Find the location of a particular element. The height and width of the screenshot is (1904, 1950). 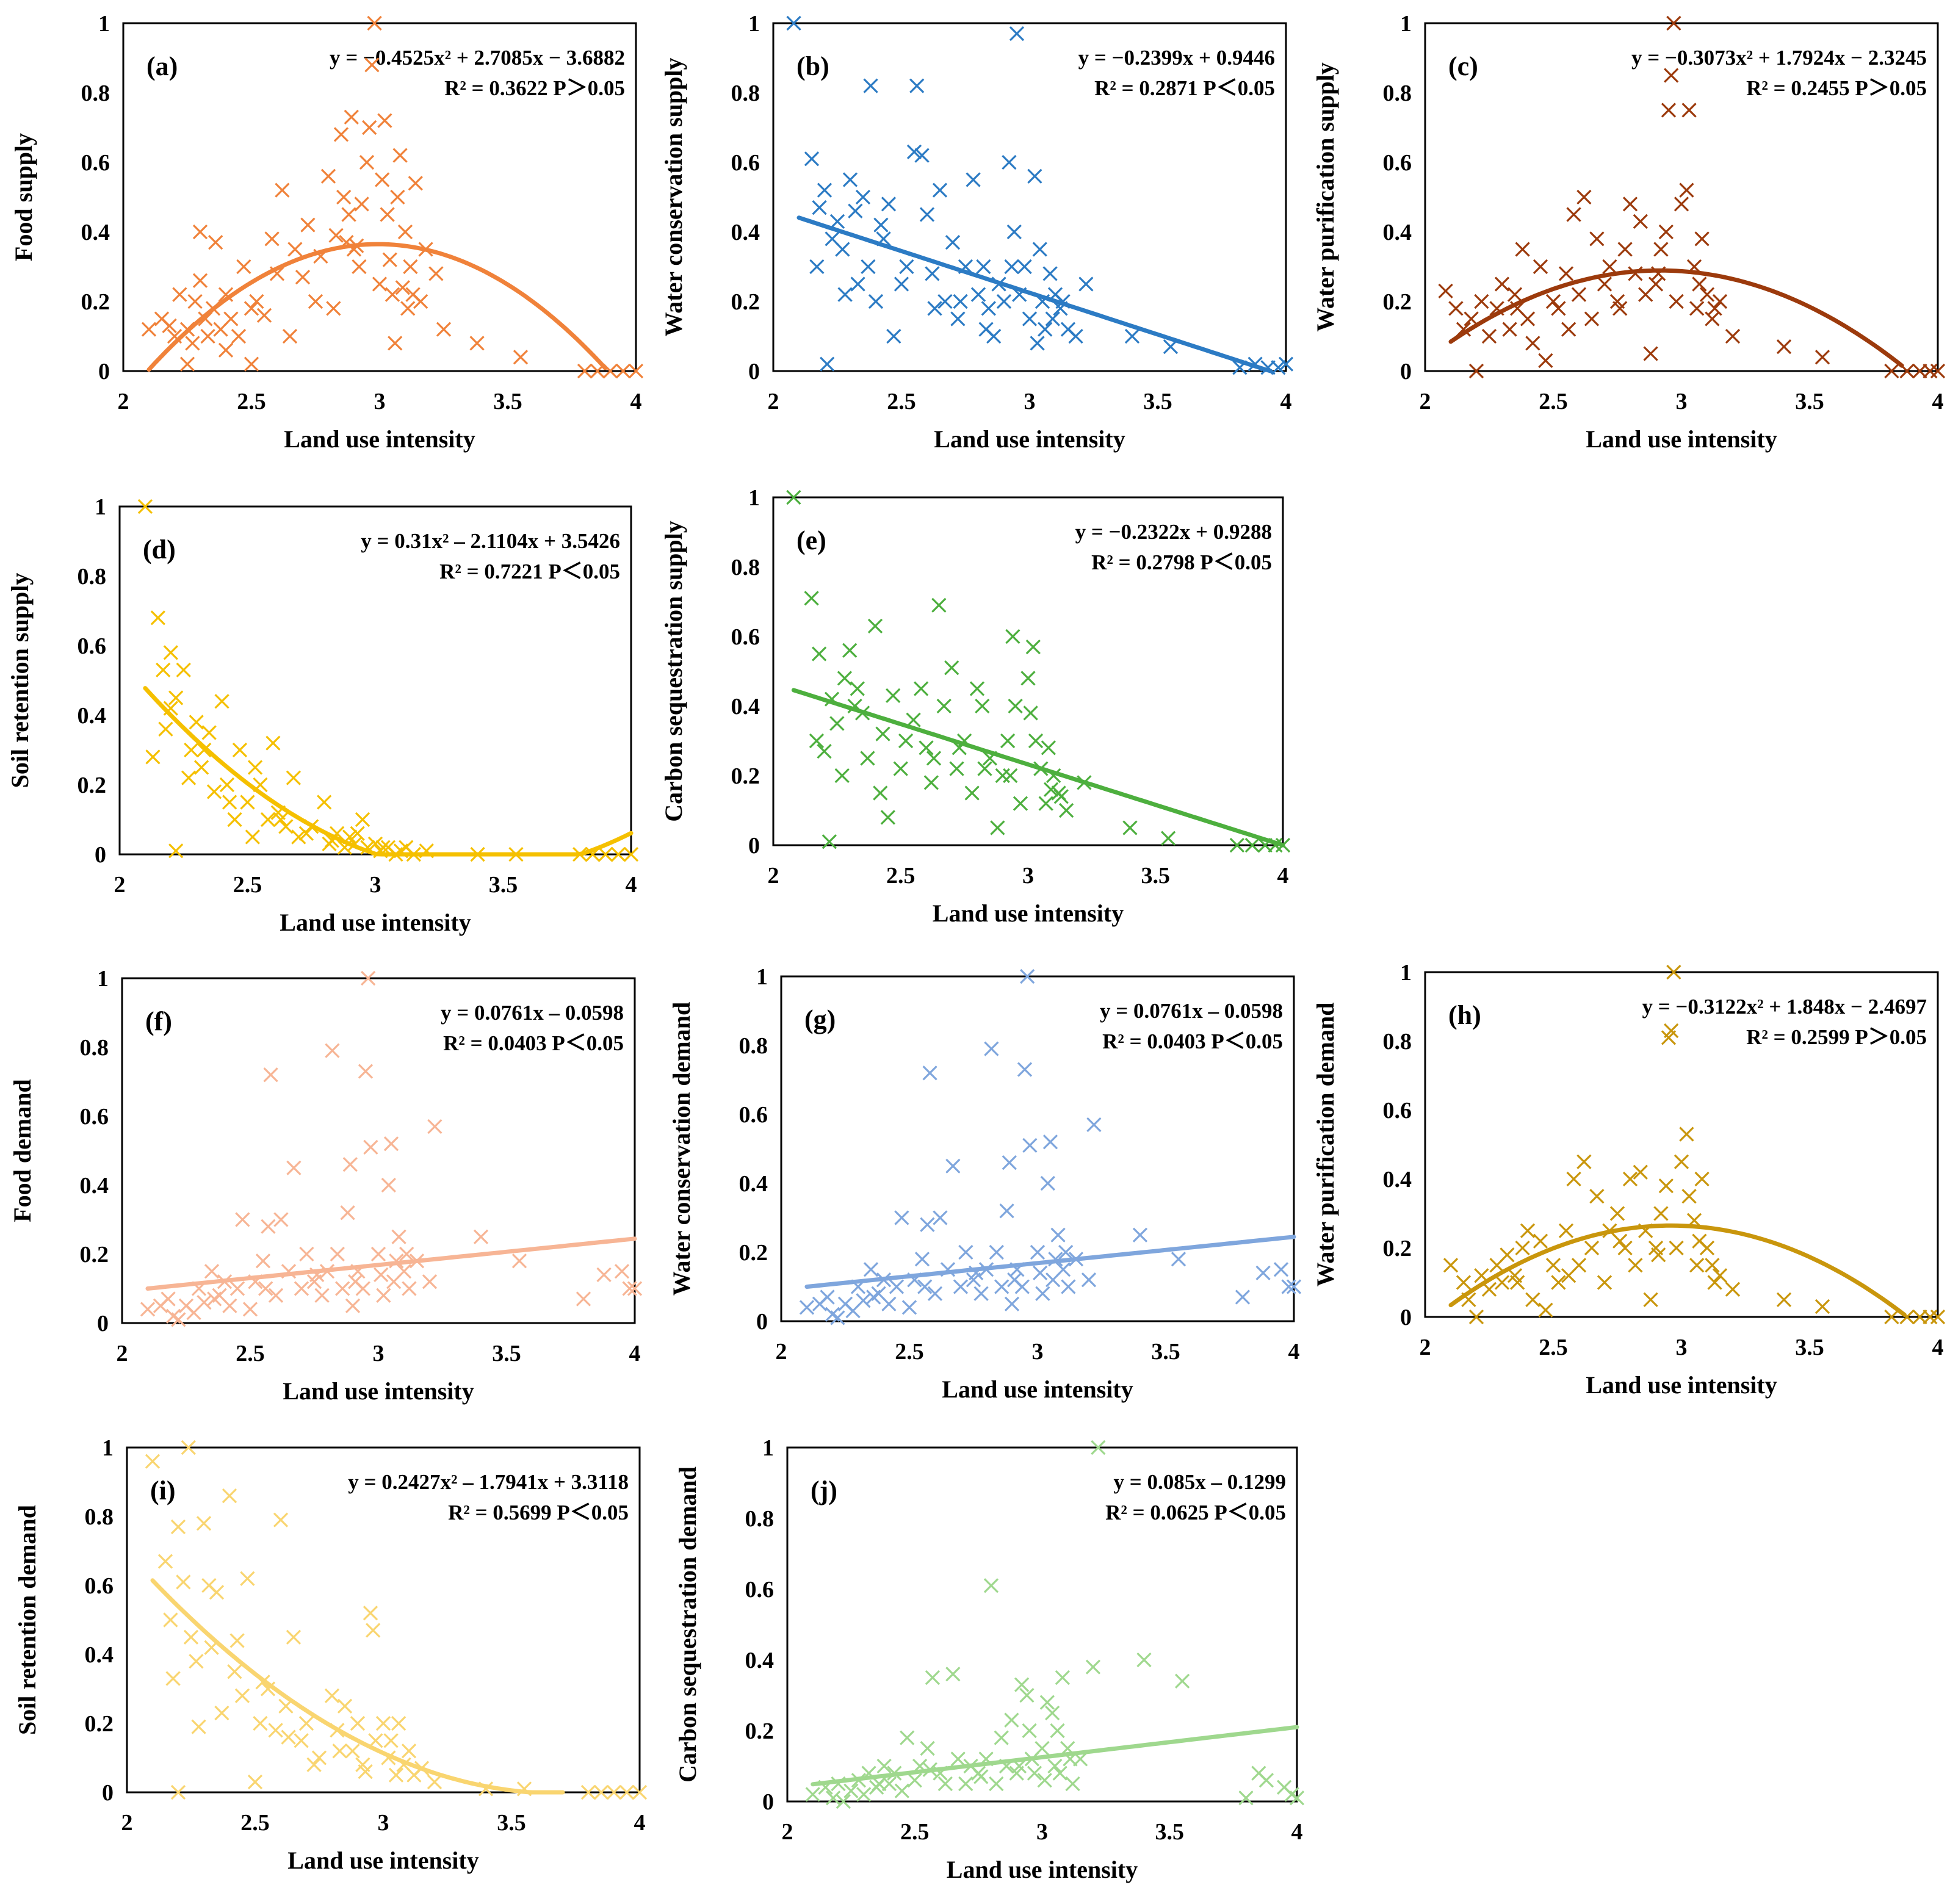

y-tick-label: 0.8 is located at coordinates (753, 1046).